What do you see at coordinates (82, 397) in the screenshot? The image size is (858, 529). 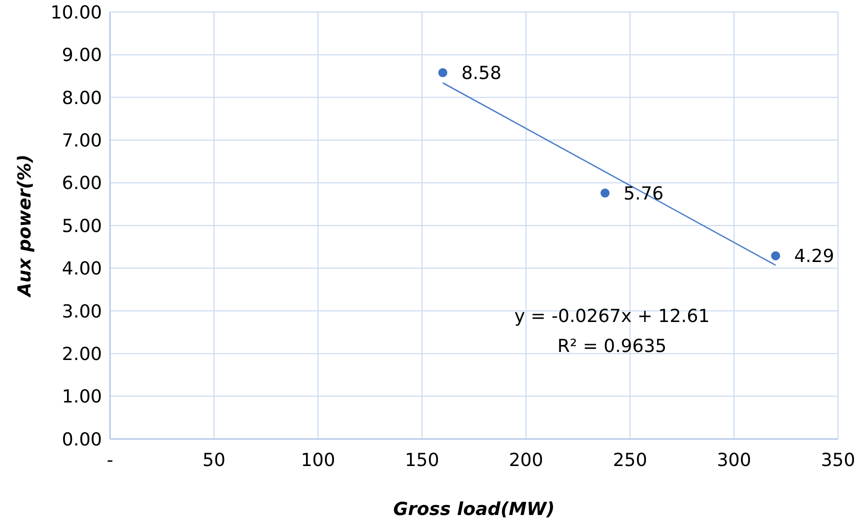 I see `y-tick-label: 1.00` at bounding box center [82, 397].